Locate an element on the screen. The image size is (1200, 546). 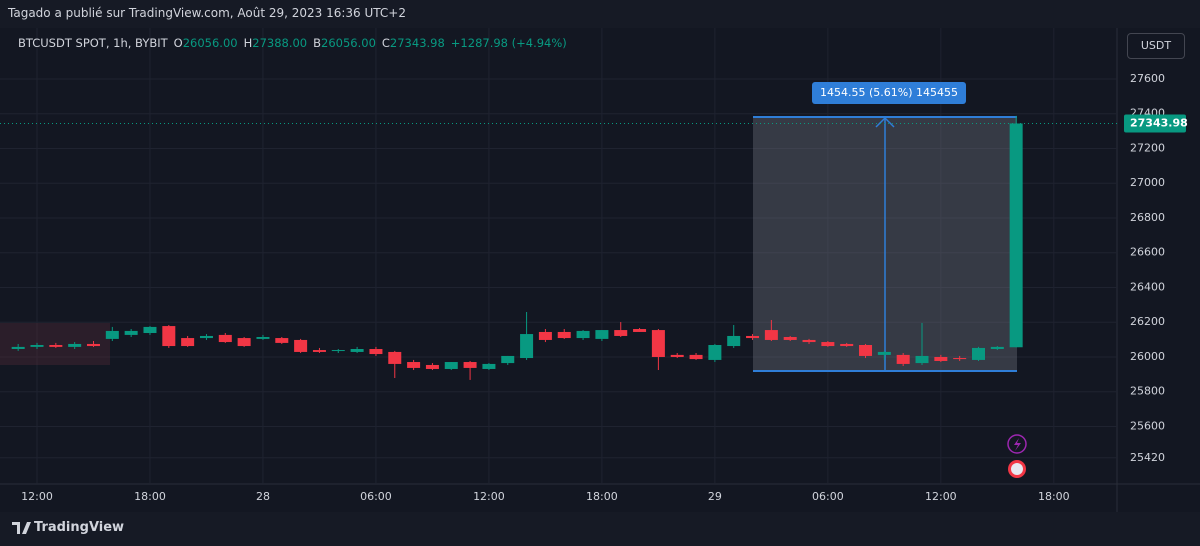
flag-inner is located at coordinates (1017, 469).